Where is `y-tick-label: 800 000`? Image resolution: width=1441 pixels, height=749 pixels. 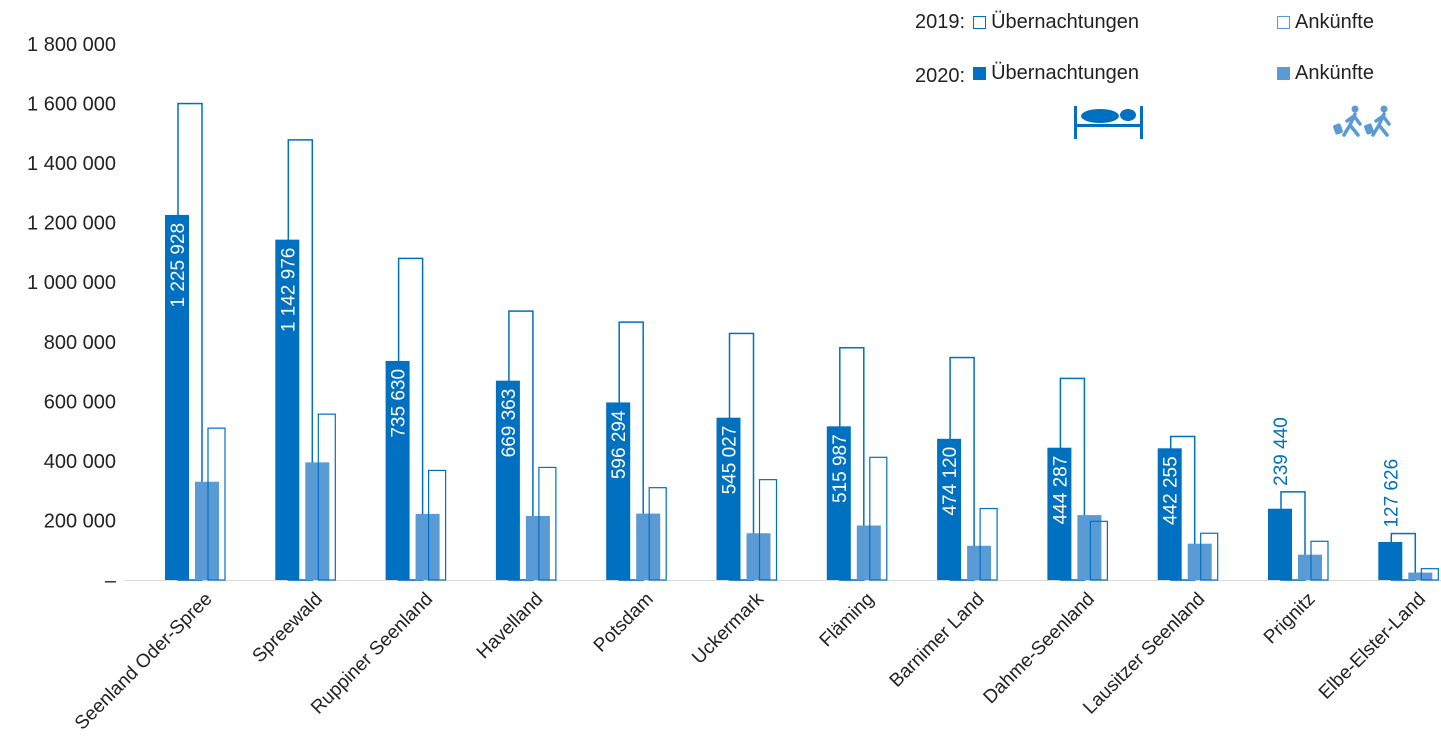
y-tick-label: 800 000 is located at coordinates (80, 343).